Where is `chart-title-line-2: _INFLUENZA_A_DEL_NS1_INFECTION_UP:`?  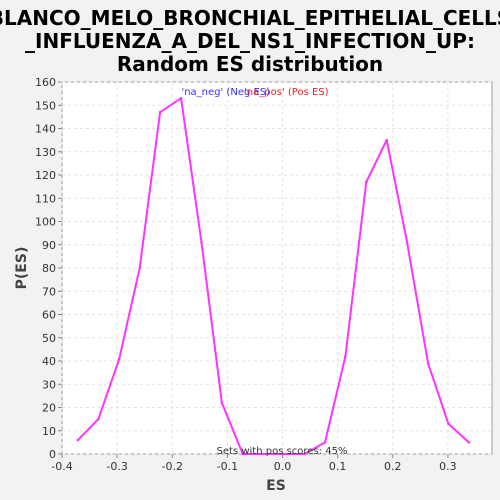
chart-title-line-2: _INFLUENZA_A_DEL_NS1_INFECTION_UP: is located at coordinates (250, 41).